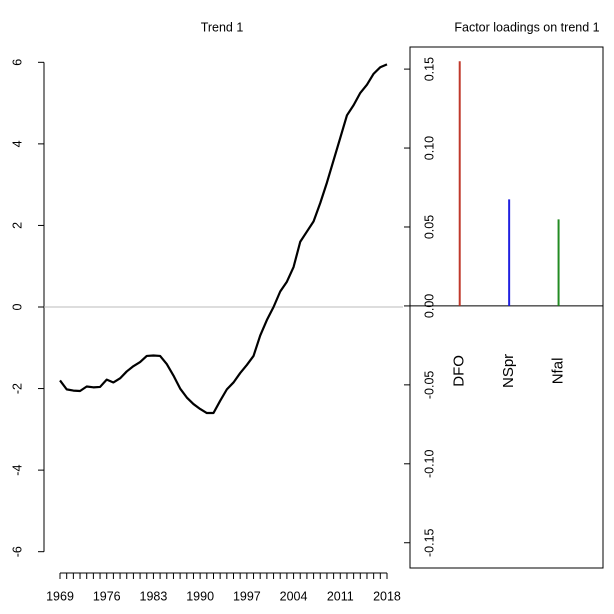 The width and height of the screenshot is (614, 614). I want to click on category-label: NSpr, so click(508, 371).